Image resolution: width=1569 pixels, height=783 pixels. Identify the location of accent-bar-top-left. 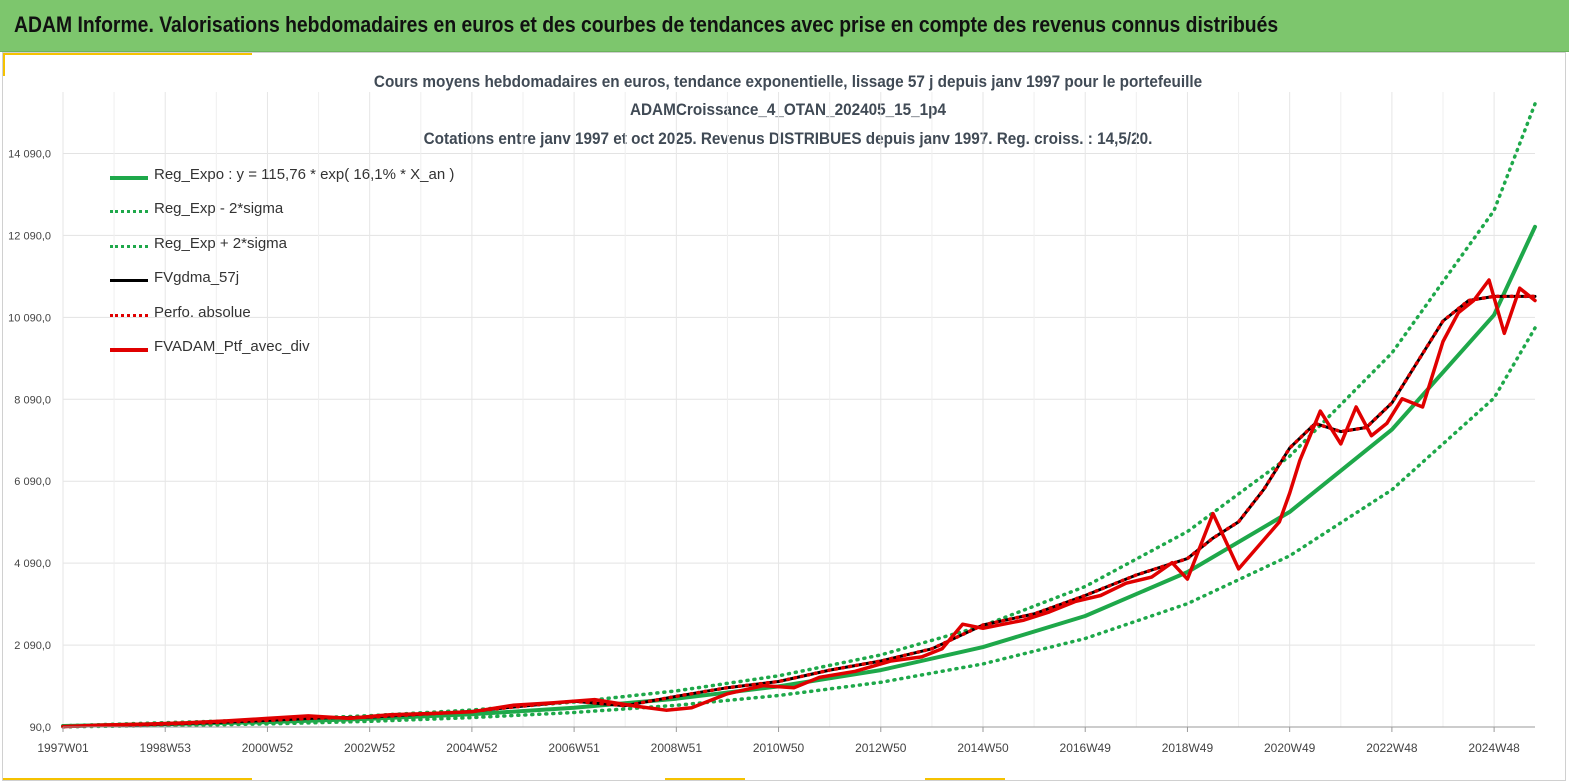
(127, 53).